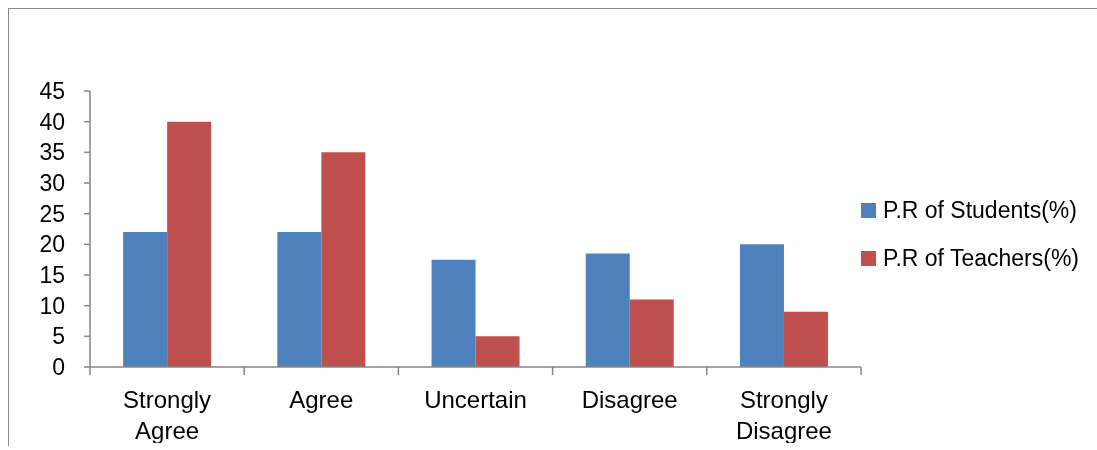 This screenshot has height=450, width=1097. What do you see at coordinates (58, 367) in the screenshot?
I see `y-tick-label: 0` at bounding box center [58, 367].